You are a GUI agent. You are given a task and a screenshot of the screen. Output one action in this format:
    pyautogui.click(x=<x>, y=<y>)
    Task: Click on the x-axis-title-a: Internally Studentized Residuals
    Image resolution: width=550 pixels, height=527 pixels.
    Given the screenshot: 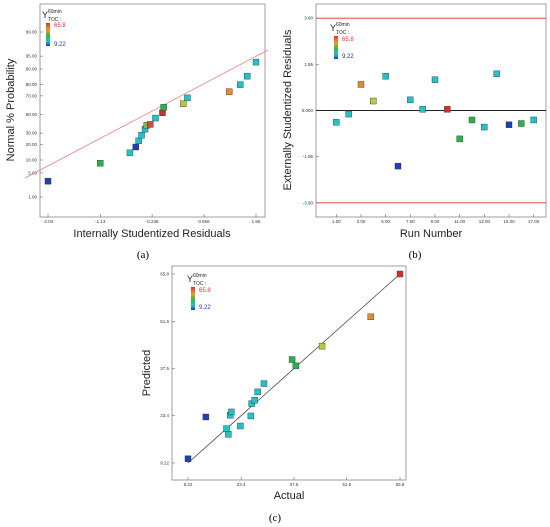 What is the action you would take?
    pyautogui.click(x=152, y=234)
    